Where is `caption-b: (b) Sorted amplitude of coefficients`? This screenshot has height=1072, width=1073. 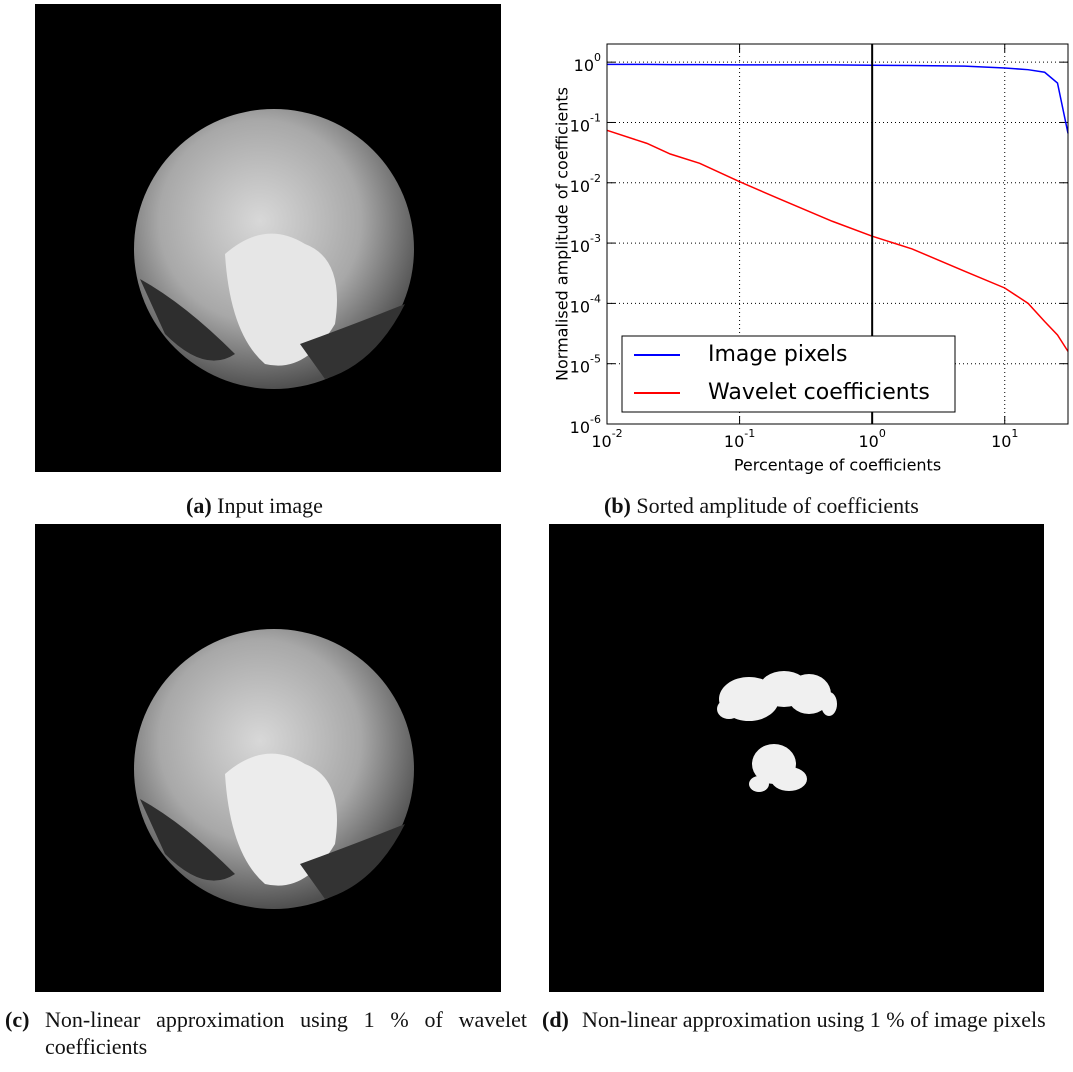
caption-b: (b) Sorted amplitude of coefficients is located at coordinates (834, 505).